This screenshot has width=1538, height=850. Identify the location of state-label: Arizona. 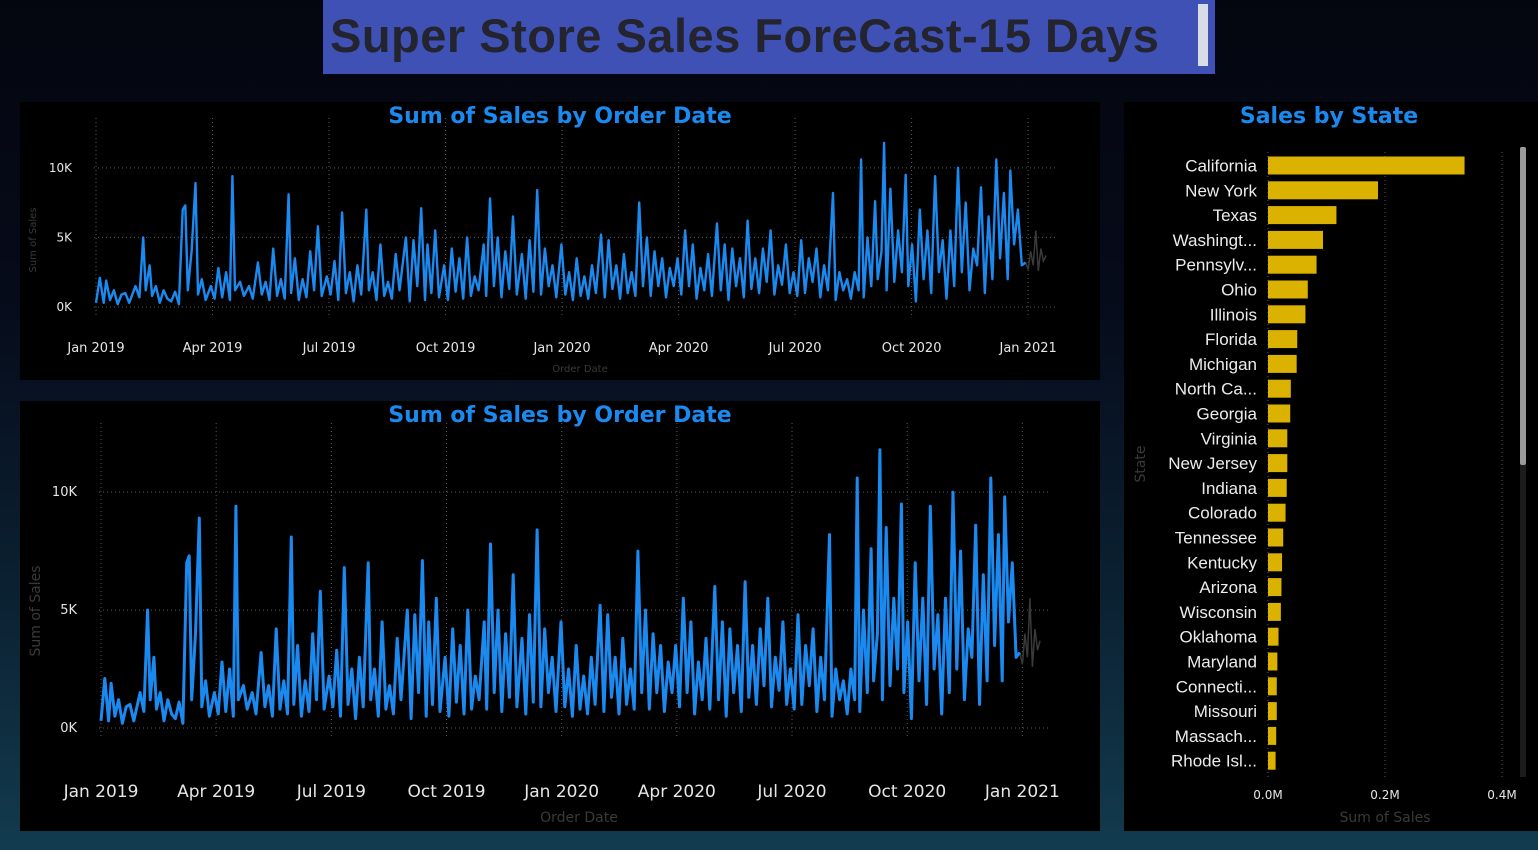
(1228, 587).